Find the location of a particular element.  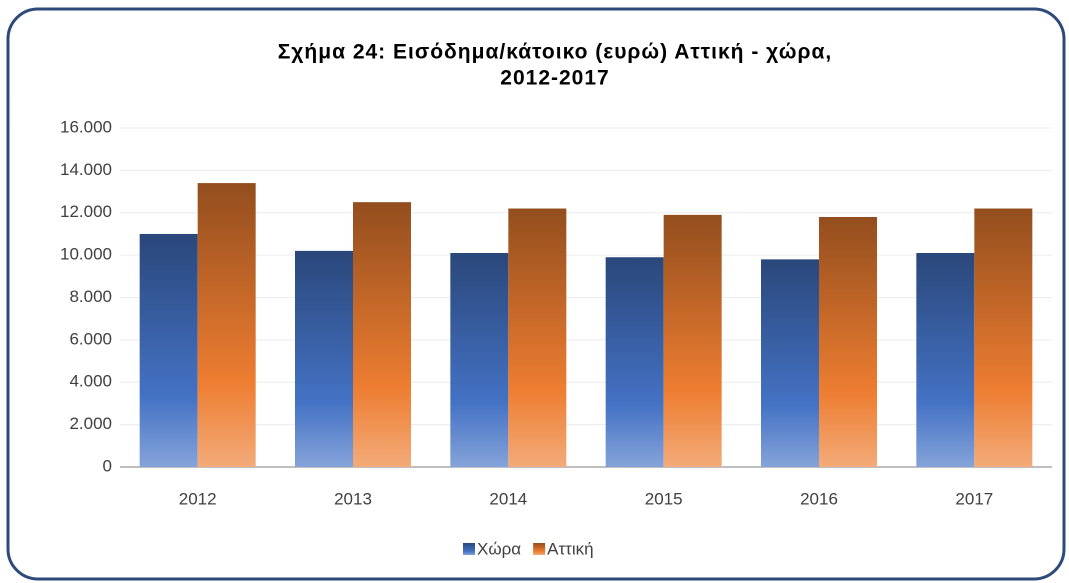

x-tick-label: 2012 is located at coordinates (198, 498).